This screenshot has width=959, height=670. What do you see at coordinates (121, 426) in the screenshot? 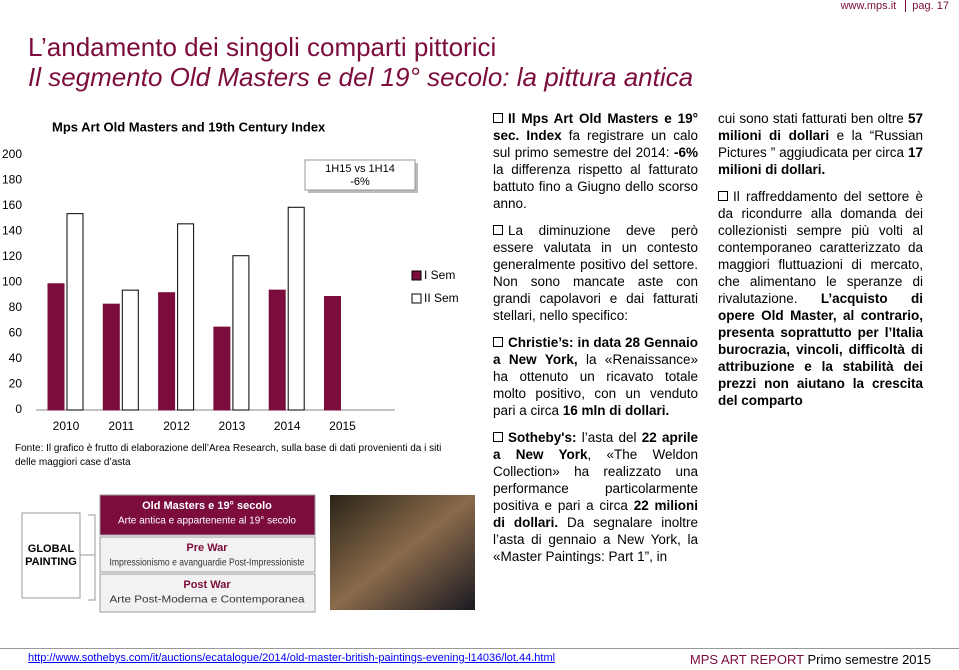
I see `x-tick-label: 2011` at bounding box center [121, 426].